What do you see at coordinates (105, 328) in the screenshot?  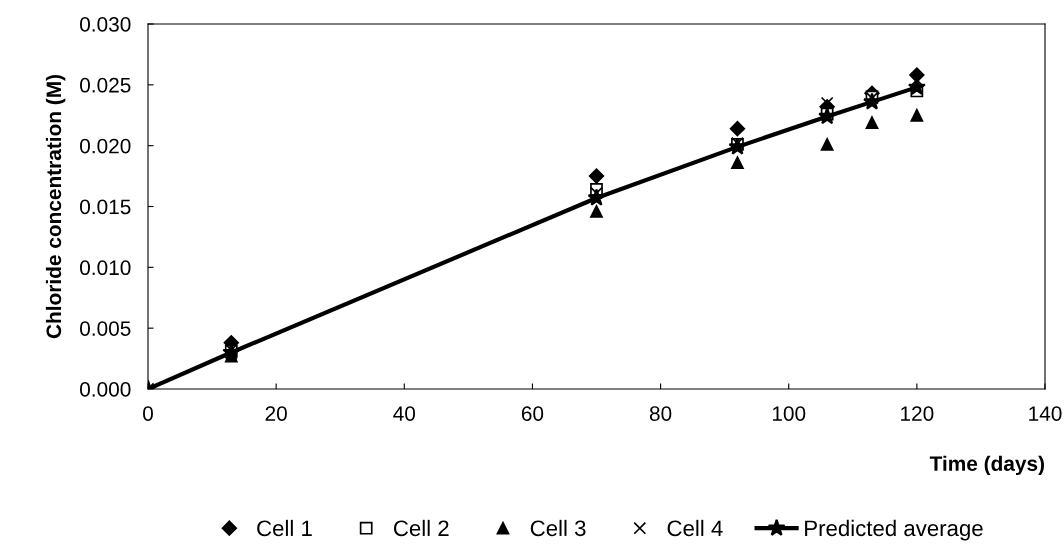 I see `y-tick-label: 0.005` at bounding box center [105, 328].